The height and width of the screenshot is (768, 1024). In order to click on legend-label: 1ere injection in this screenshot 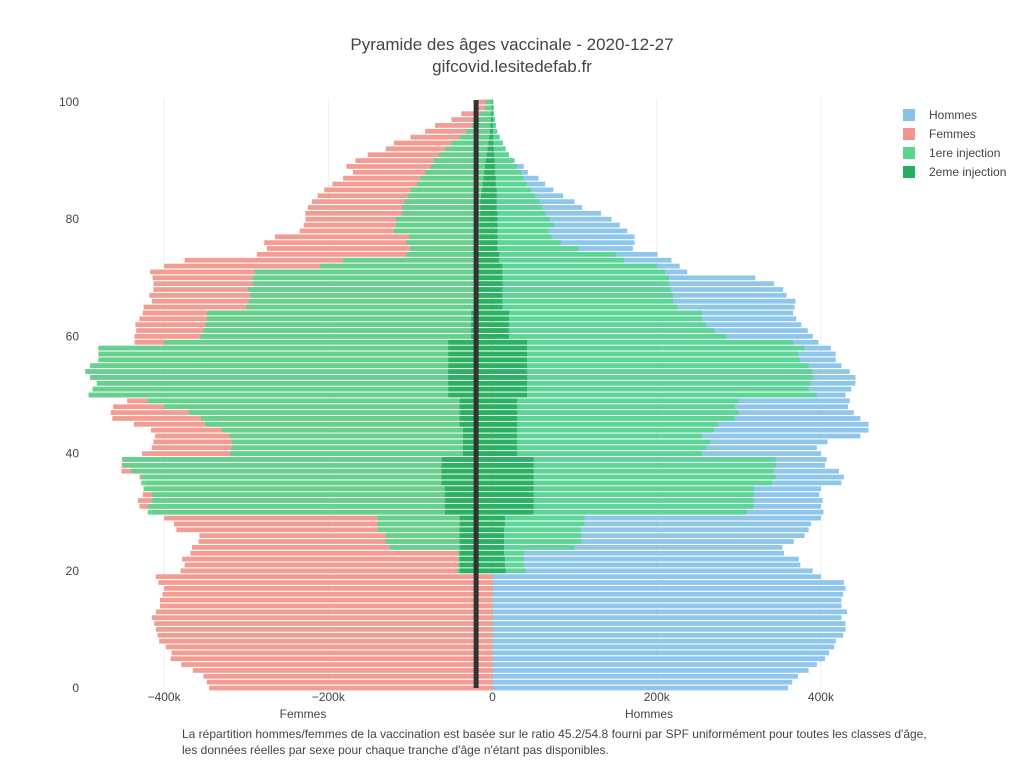, I will do `click(964, 153)`.